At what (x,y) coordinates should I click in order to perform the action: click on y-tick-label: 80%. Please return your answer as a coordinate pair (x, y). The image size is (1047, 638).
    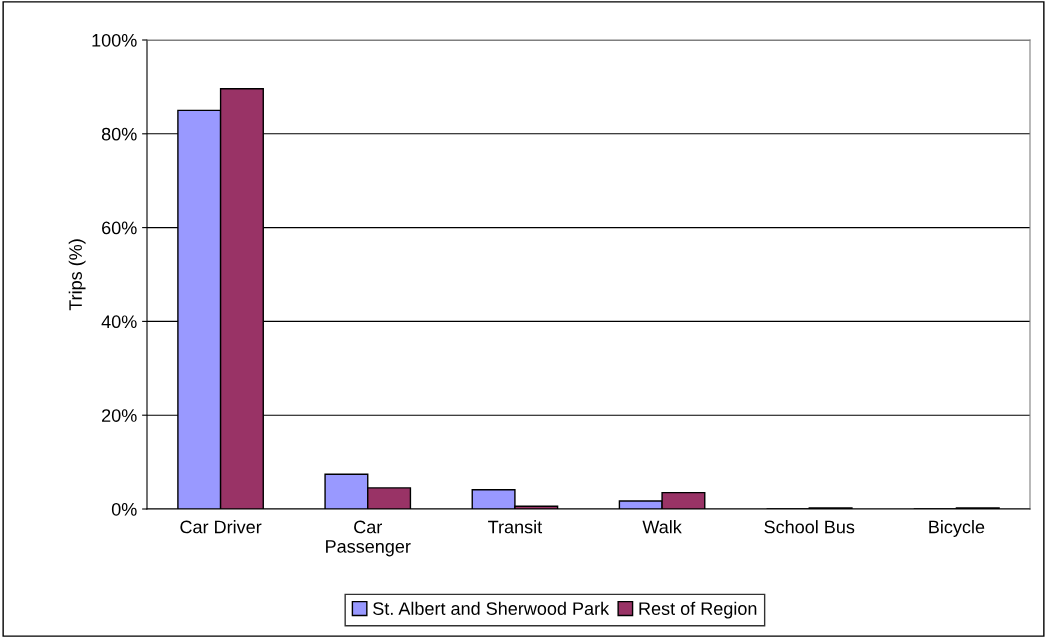
    Looking at the image, I should click on (119, 134).